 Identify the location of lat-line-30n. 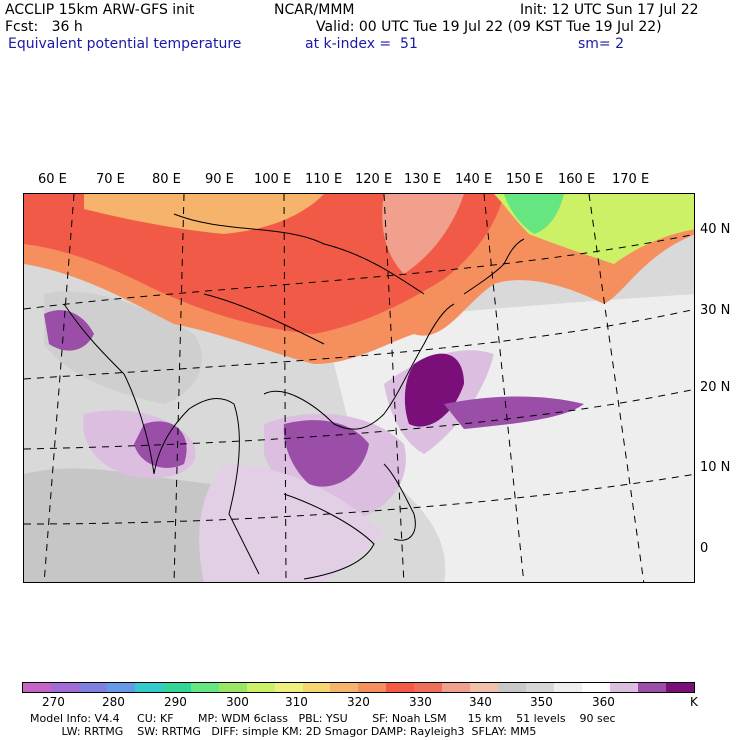
(359, 271).